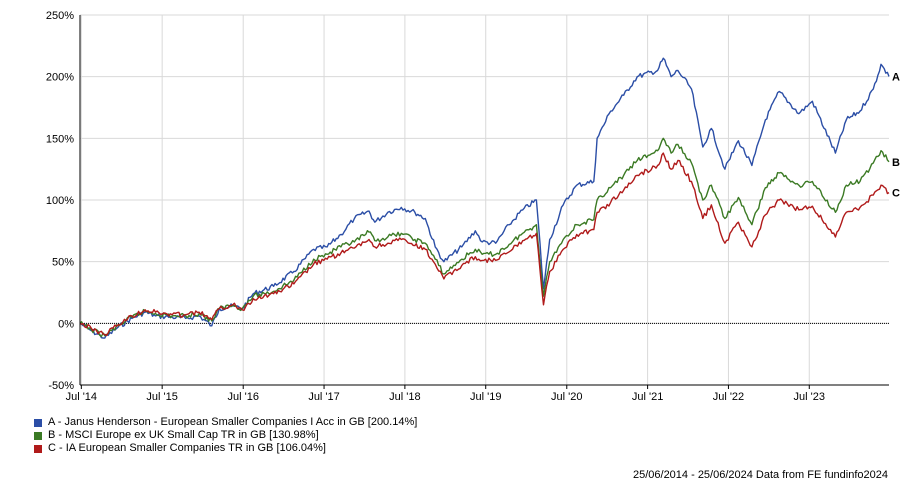  I want to click on y-tick-label: 200%, so click(60, 78).